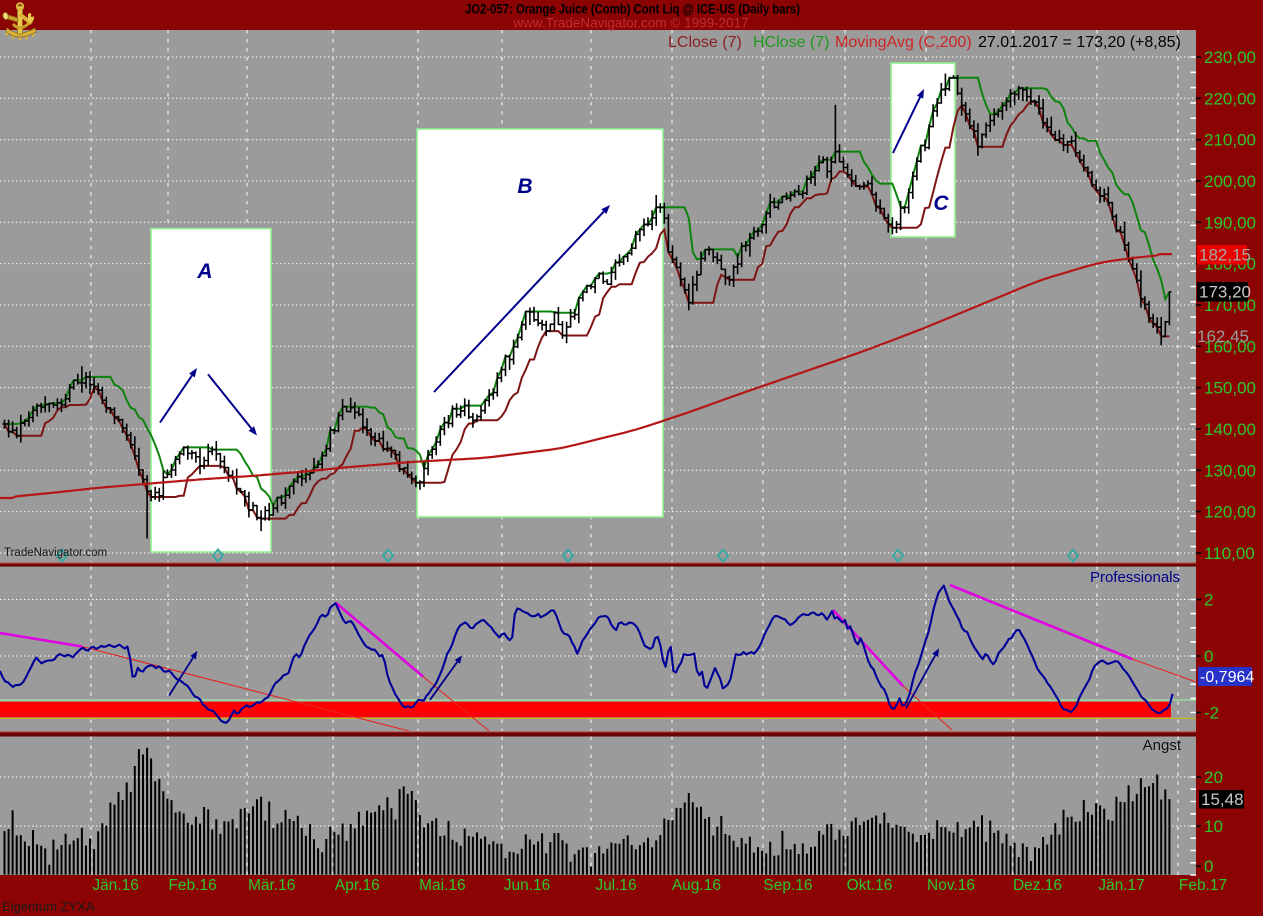 This screenshot has height=916, width=1263. Describe the element at coordinates (1230, 98) in the screenshot. I see `svg-text: 220,00` at that location.